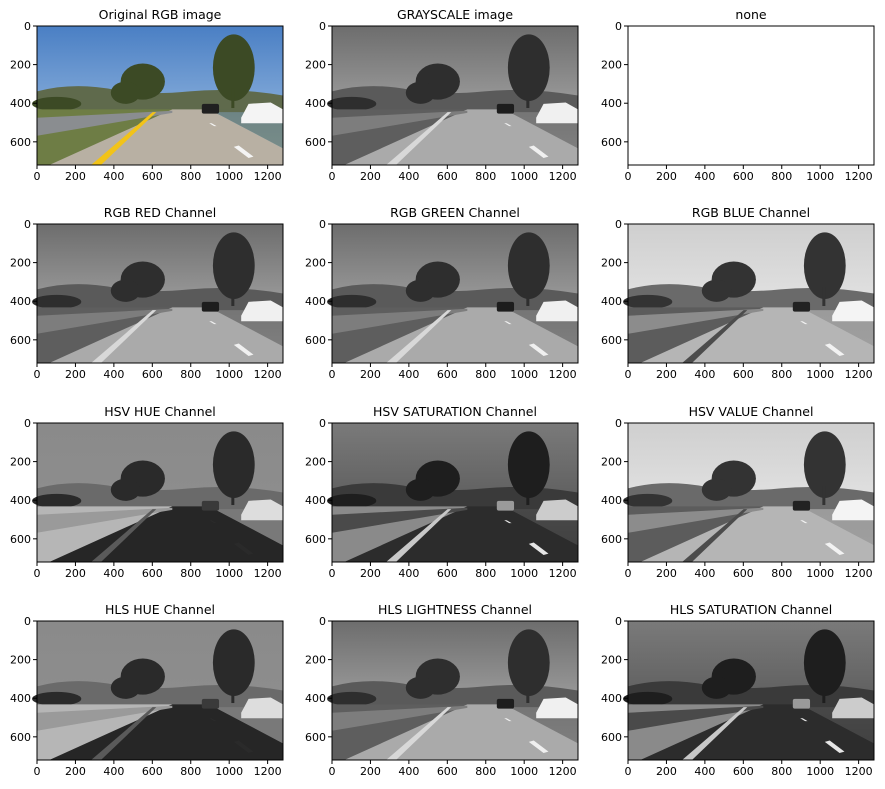  I want to click on panel-title: RGB RED Channel, so click(160, 212).